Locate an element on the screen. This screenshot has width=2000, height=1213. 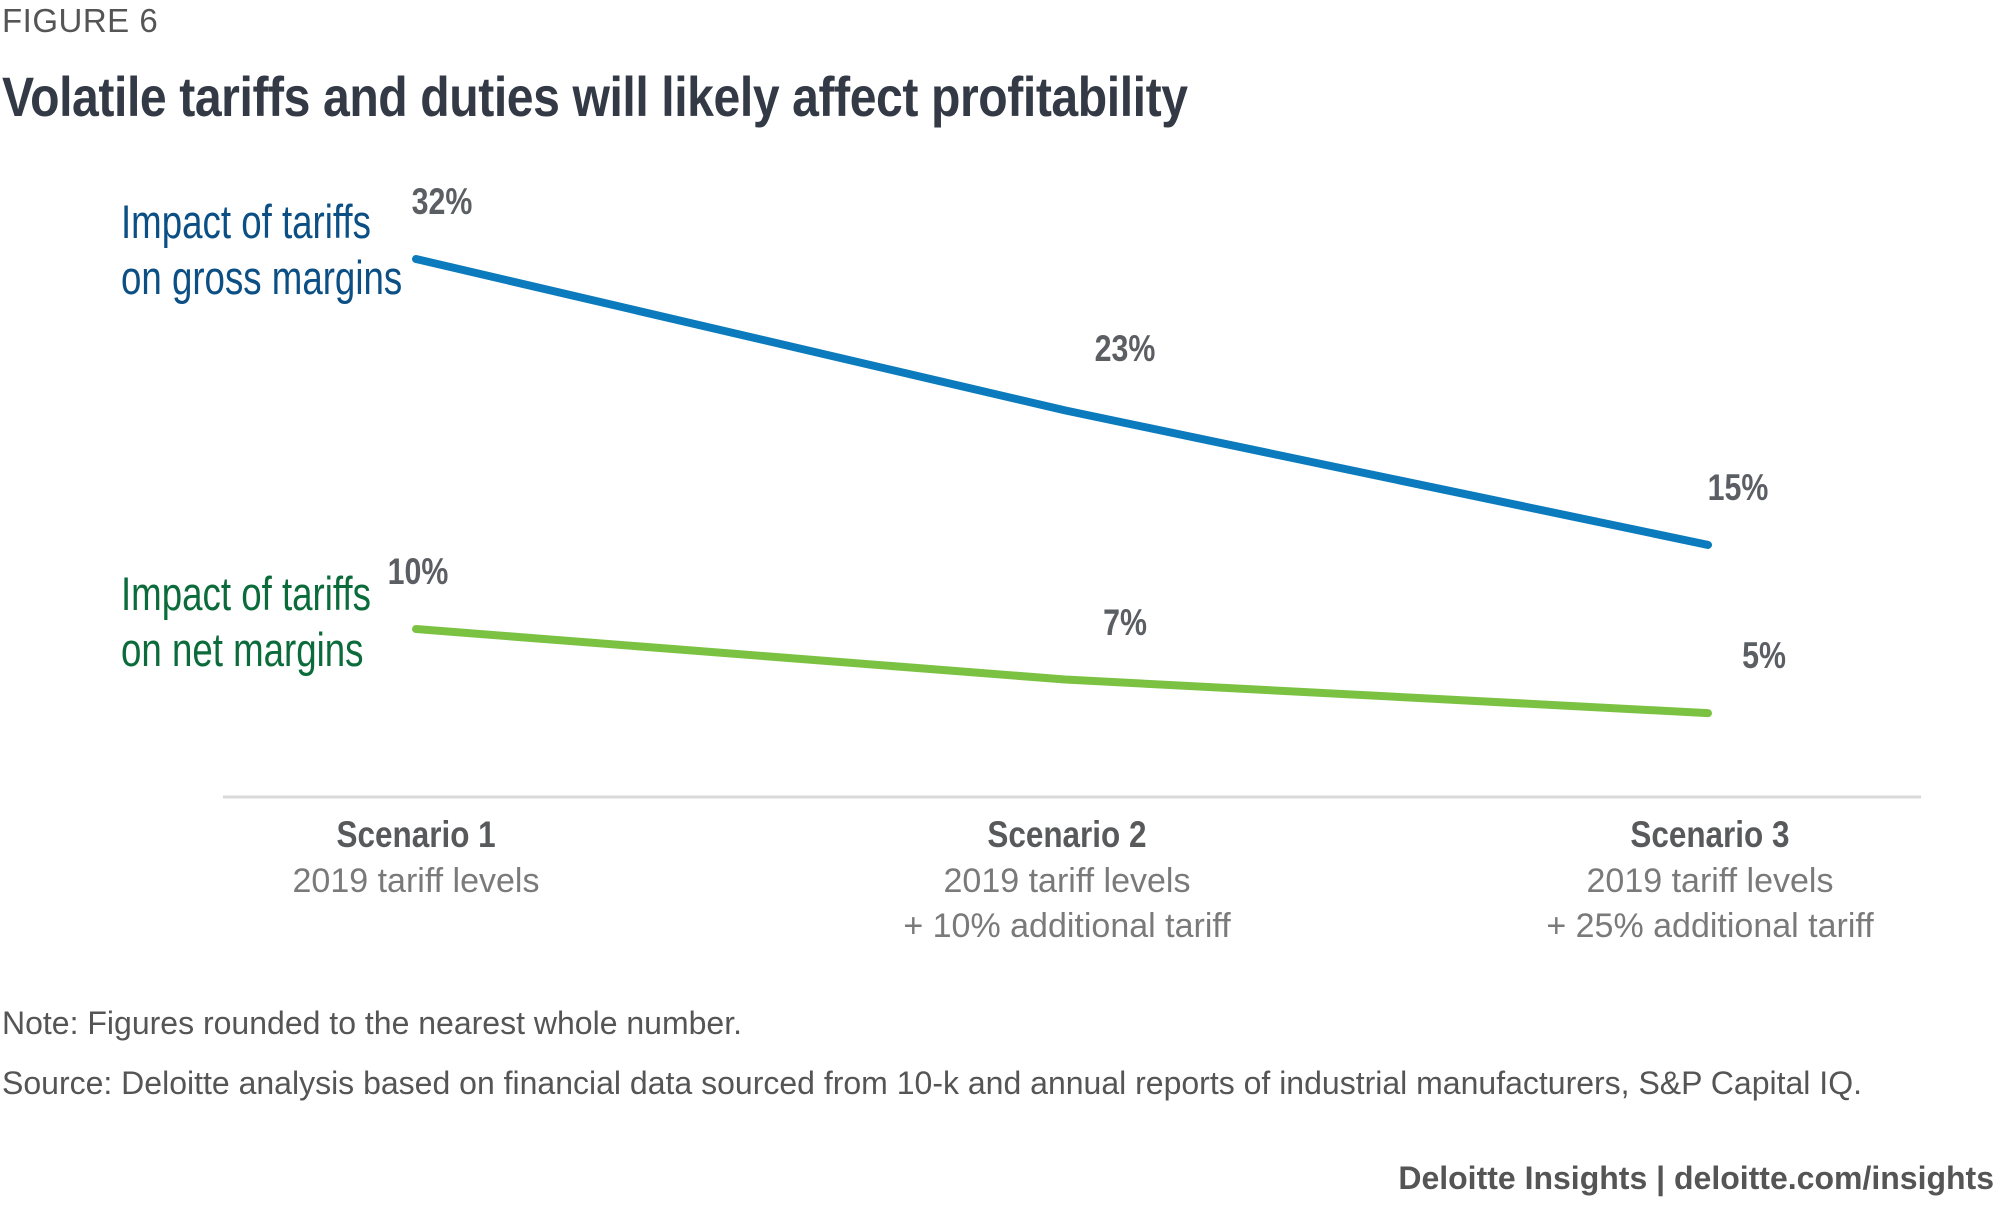
scenario-name: Scenario 3 is located at coordinates (1710, 834).